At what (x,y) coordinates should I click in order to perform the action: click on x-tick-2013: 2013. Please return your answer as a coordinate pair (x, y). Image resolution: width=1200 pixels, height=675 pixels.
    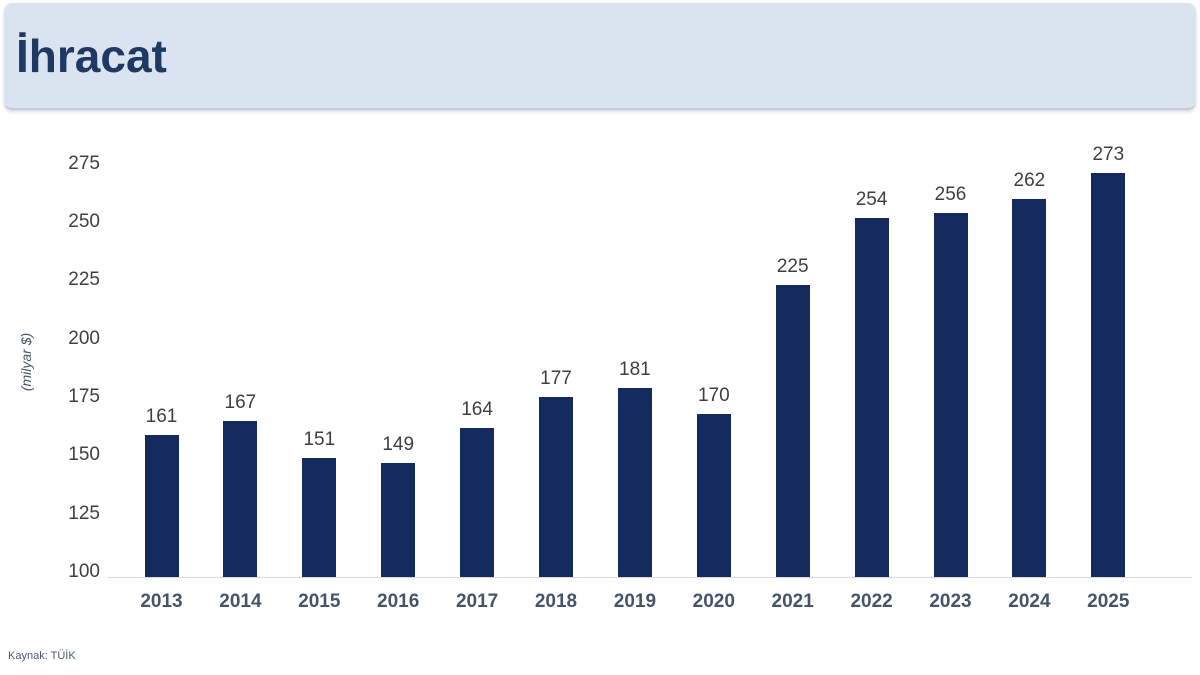
    Looking at the image, I should click on (161, 601).